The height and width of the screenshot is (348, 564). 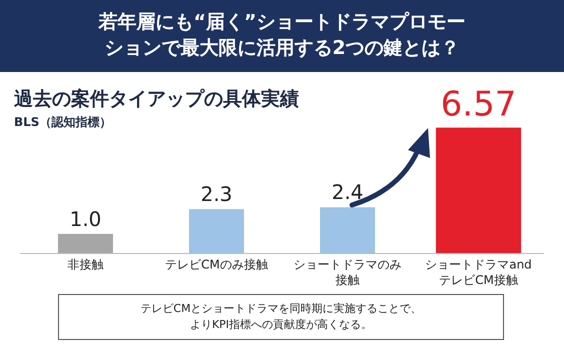 What do you see at coordinates (478, 104) in the screenshot?
I see `data-label: 6.57` at bounding box center [478, 104].